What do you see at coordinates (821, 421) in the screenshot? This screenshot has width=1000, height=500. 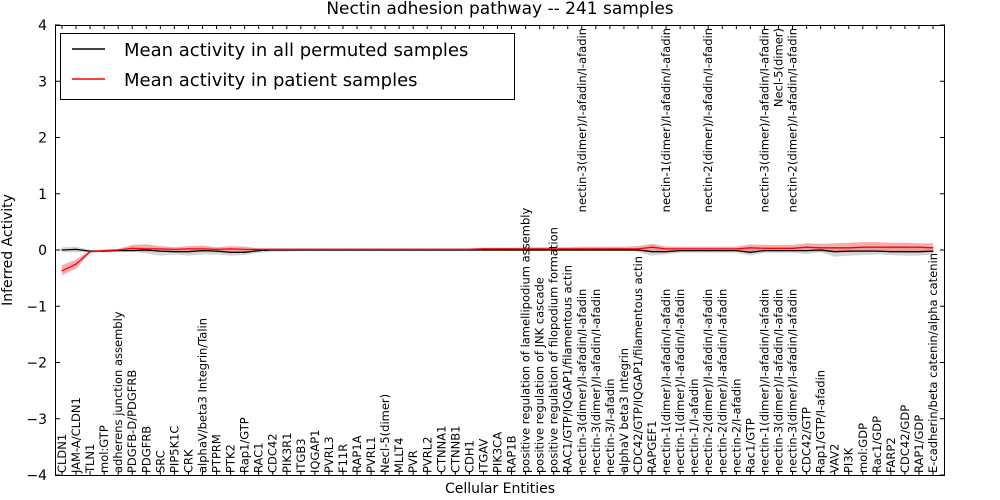 I see `x-tick-label: Rap1/GTP/I-afadin` at bounding box center [821, 421].